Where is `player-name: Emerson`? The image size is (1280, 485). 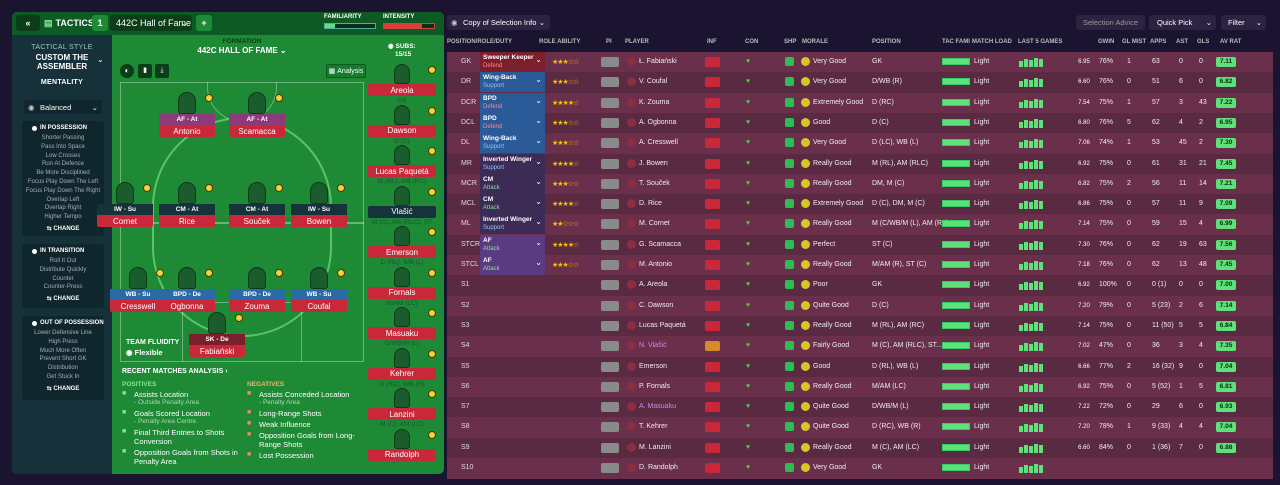 player-name: Emerson is located at coordinates (653, 366).